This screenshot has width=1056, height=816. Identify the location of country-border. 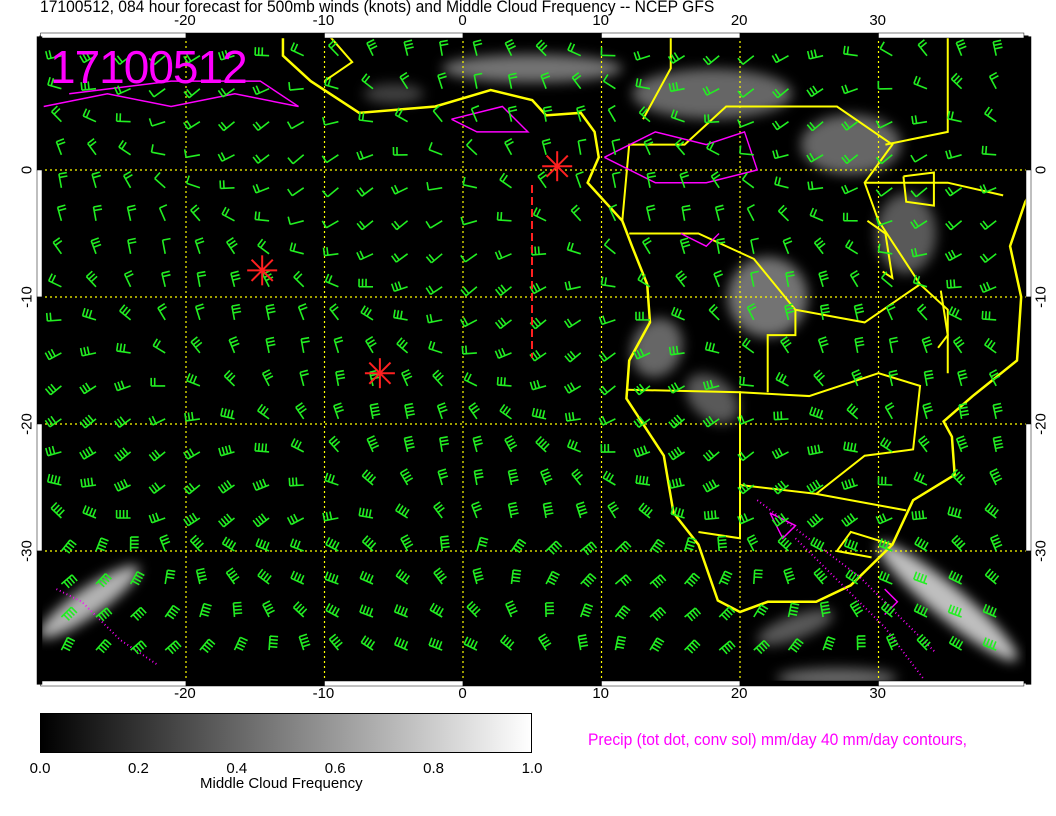
(781, 351).